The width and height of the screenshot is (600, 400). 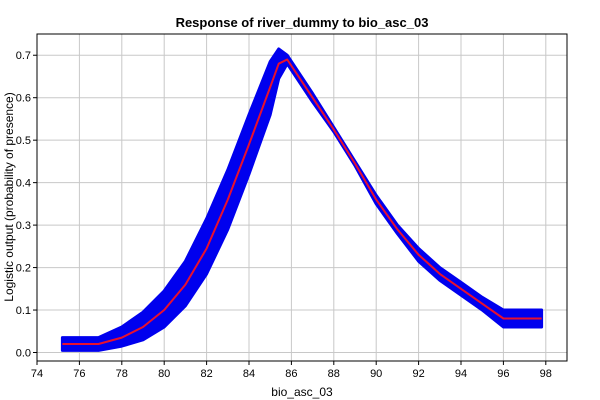 I want to click on x-axis-title: bio_asc_03, so click(x=302, y=392).